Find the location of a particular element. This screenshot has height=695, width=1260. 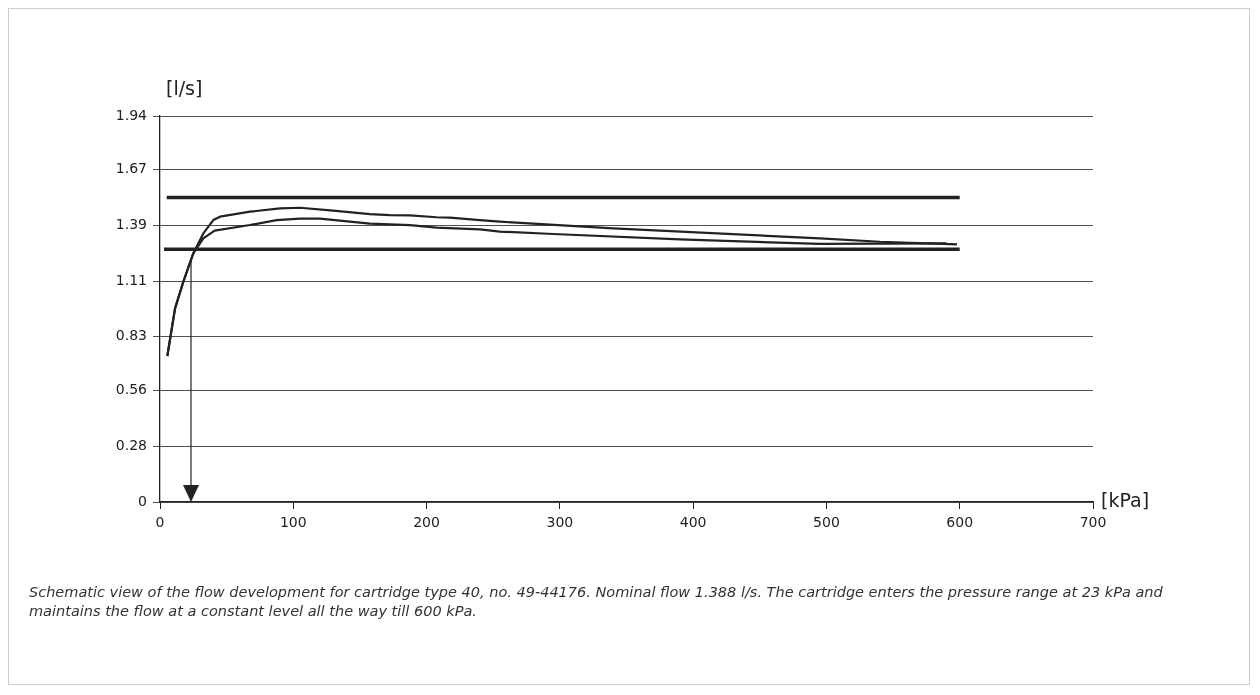

y-tick-label: 0.83 is located at coordinates (131, 335).